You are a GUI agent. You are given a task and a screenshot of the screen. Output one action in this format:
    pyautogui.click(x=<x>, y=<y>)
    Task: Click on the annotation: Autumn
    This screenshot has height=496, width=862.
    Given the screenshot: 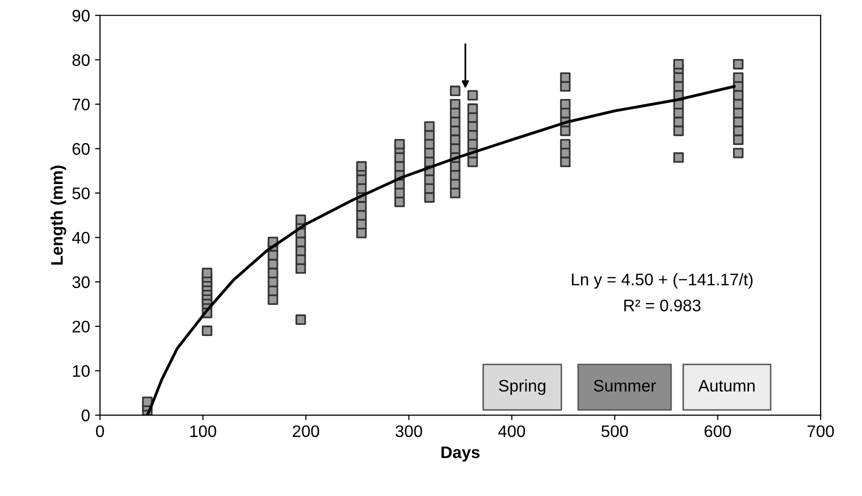 What is the action you would take?
    pyautogui.click(x=726, y=386)
    